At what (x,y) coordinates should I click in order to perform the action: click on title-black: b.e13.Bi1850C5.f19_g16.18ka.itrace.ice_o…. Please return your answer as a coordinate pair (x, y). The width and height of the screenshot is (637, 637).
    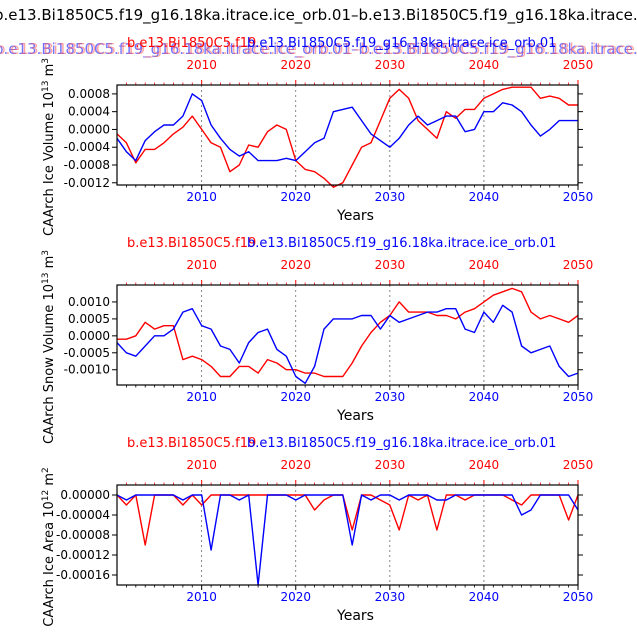
    Looking at the image, I should click on (318, 15).